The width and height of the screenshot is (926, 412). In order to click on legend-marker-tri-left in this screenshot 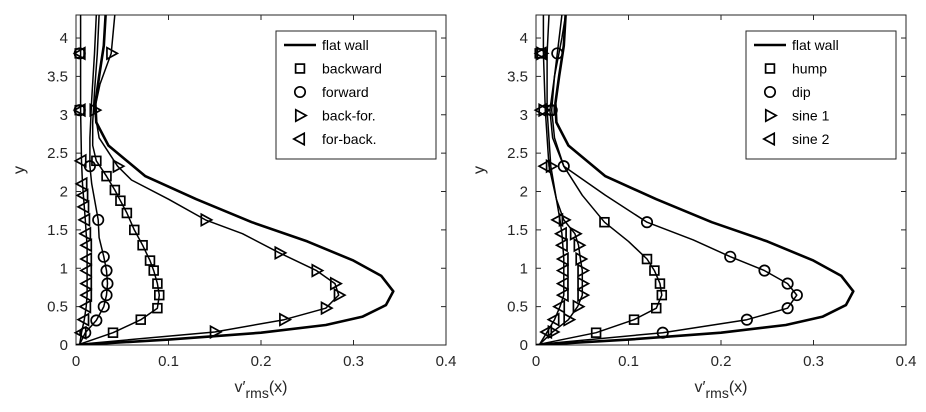, I will do `click(769, 139)`.